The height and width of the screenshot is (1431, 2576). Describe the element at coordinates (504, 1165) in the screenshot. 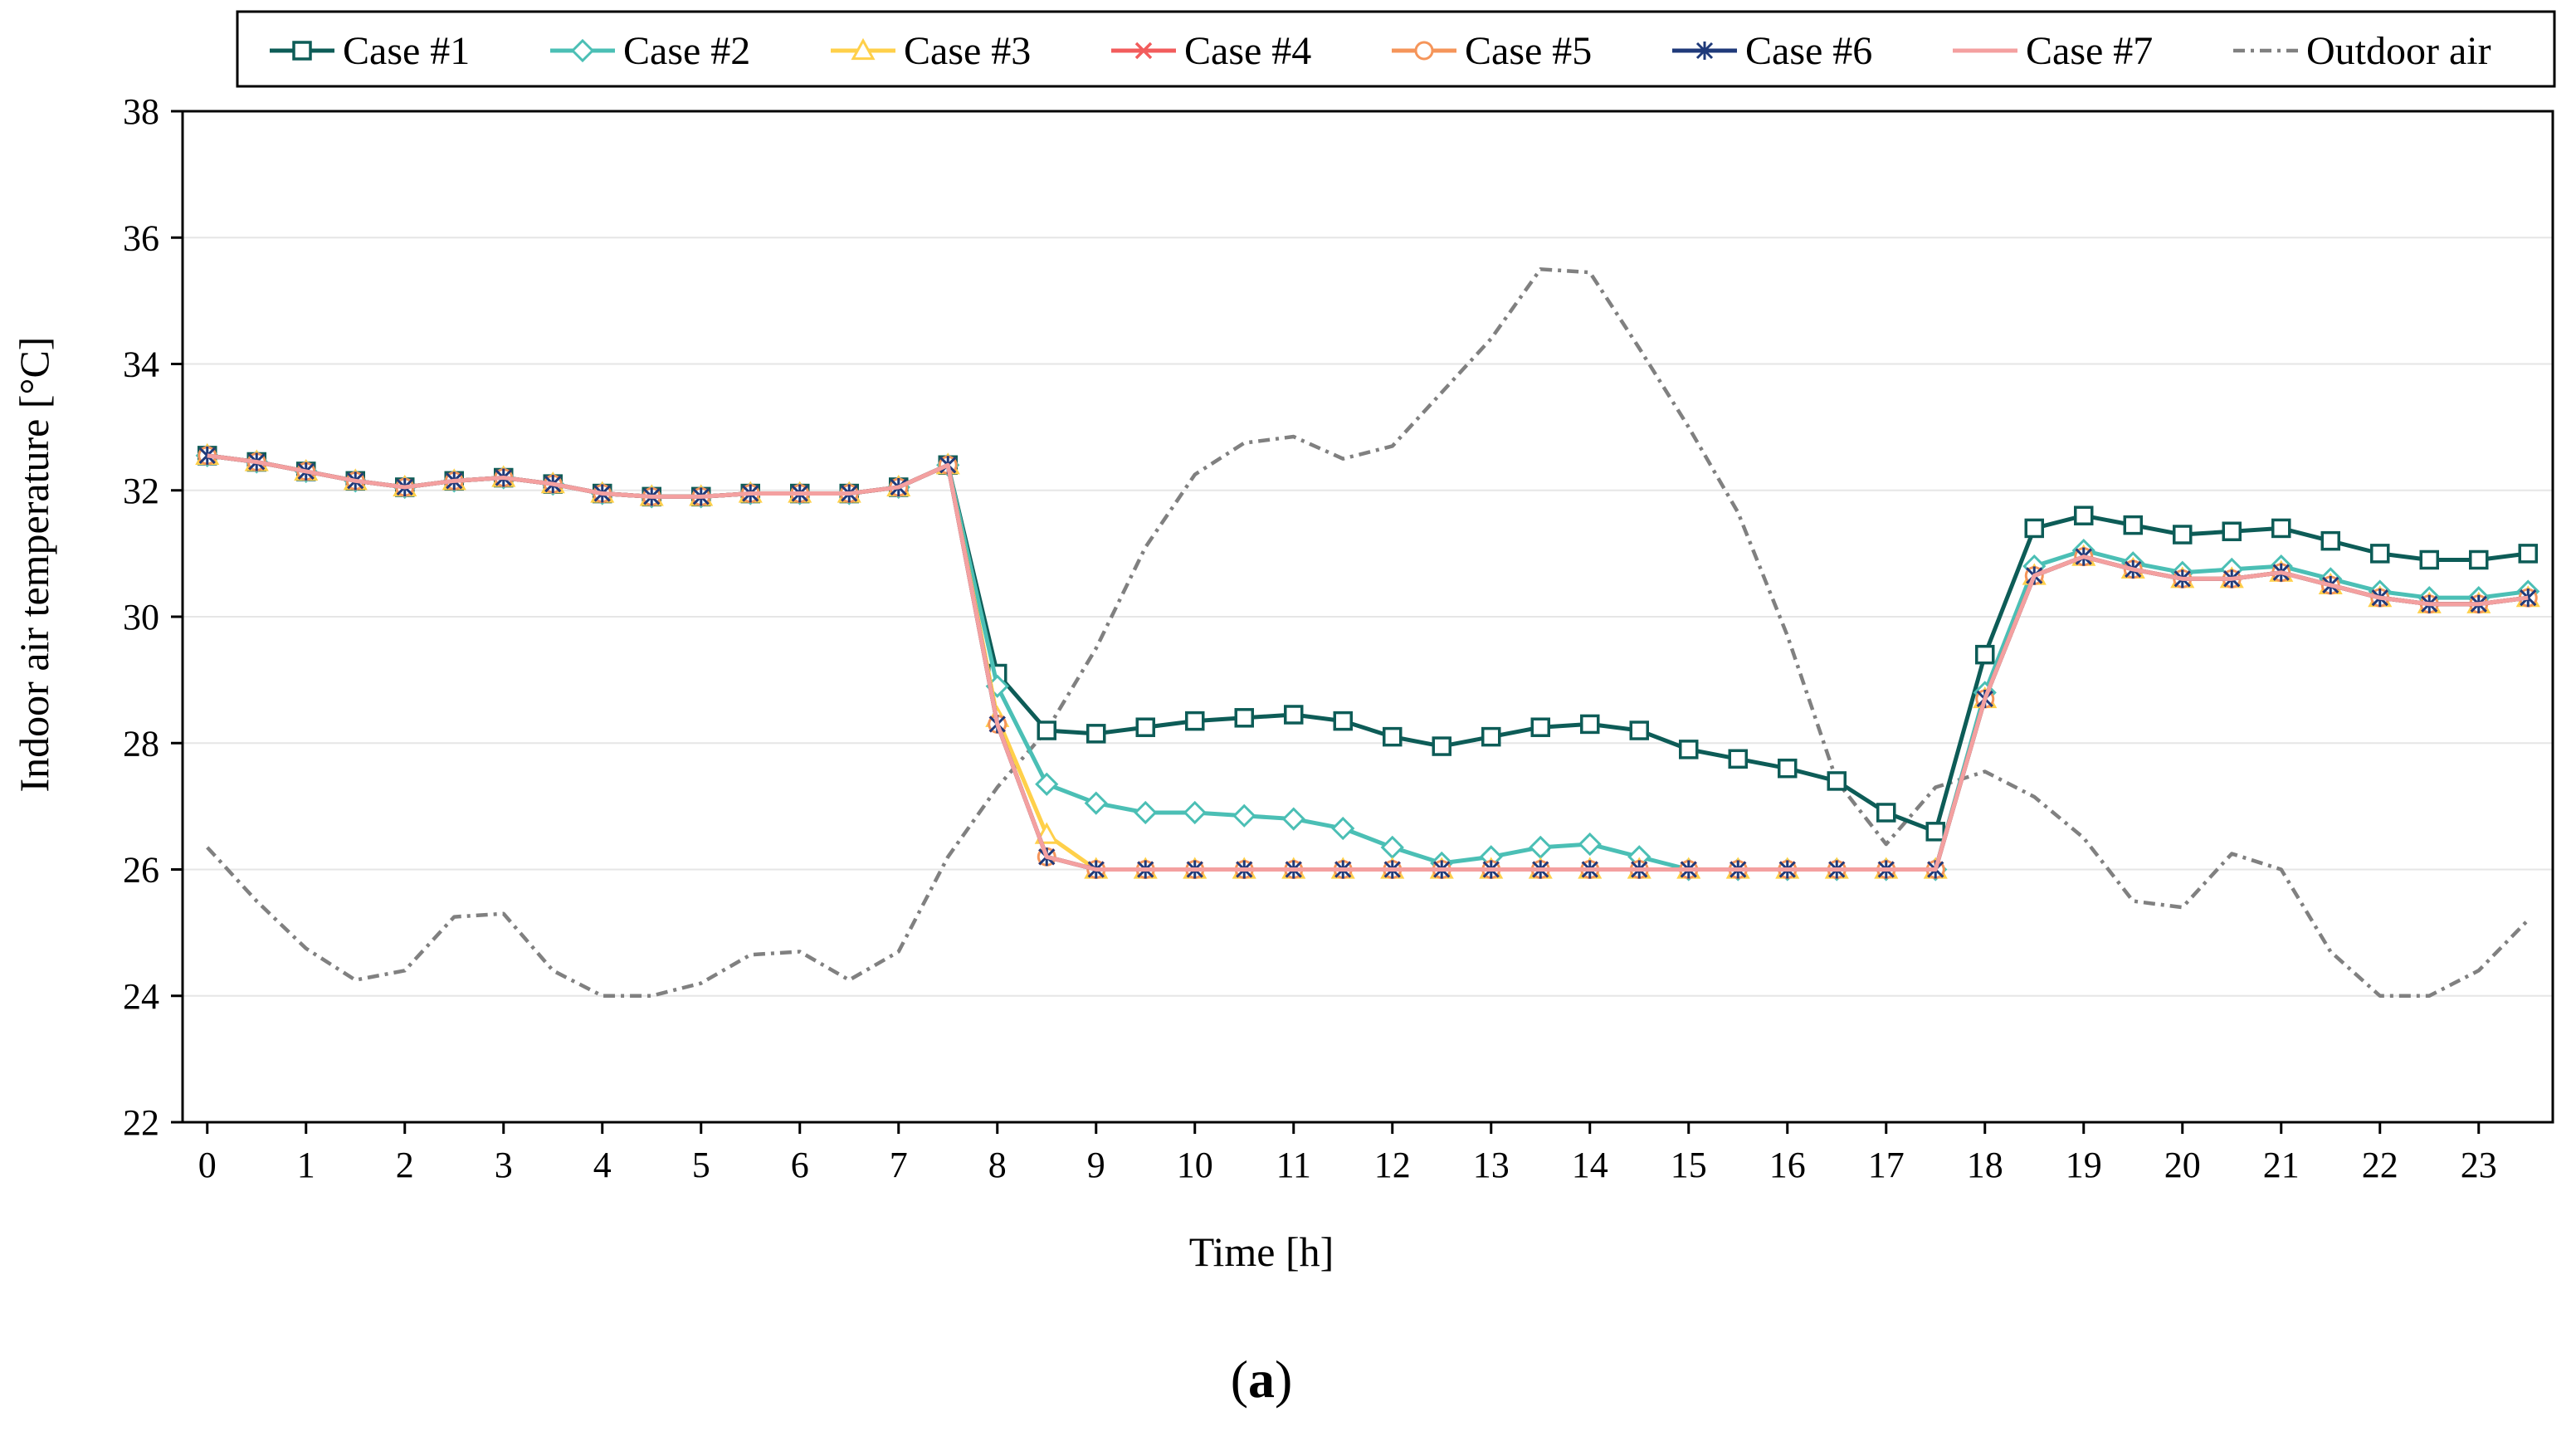

I see `x-tick-label-3: 3` at that location.